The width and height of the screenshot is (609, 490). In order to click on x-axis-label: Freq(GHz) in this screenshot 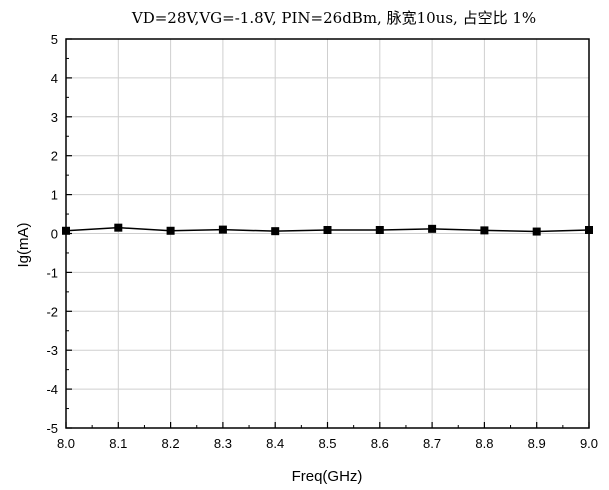, I will do `click(327, 476)`.